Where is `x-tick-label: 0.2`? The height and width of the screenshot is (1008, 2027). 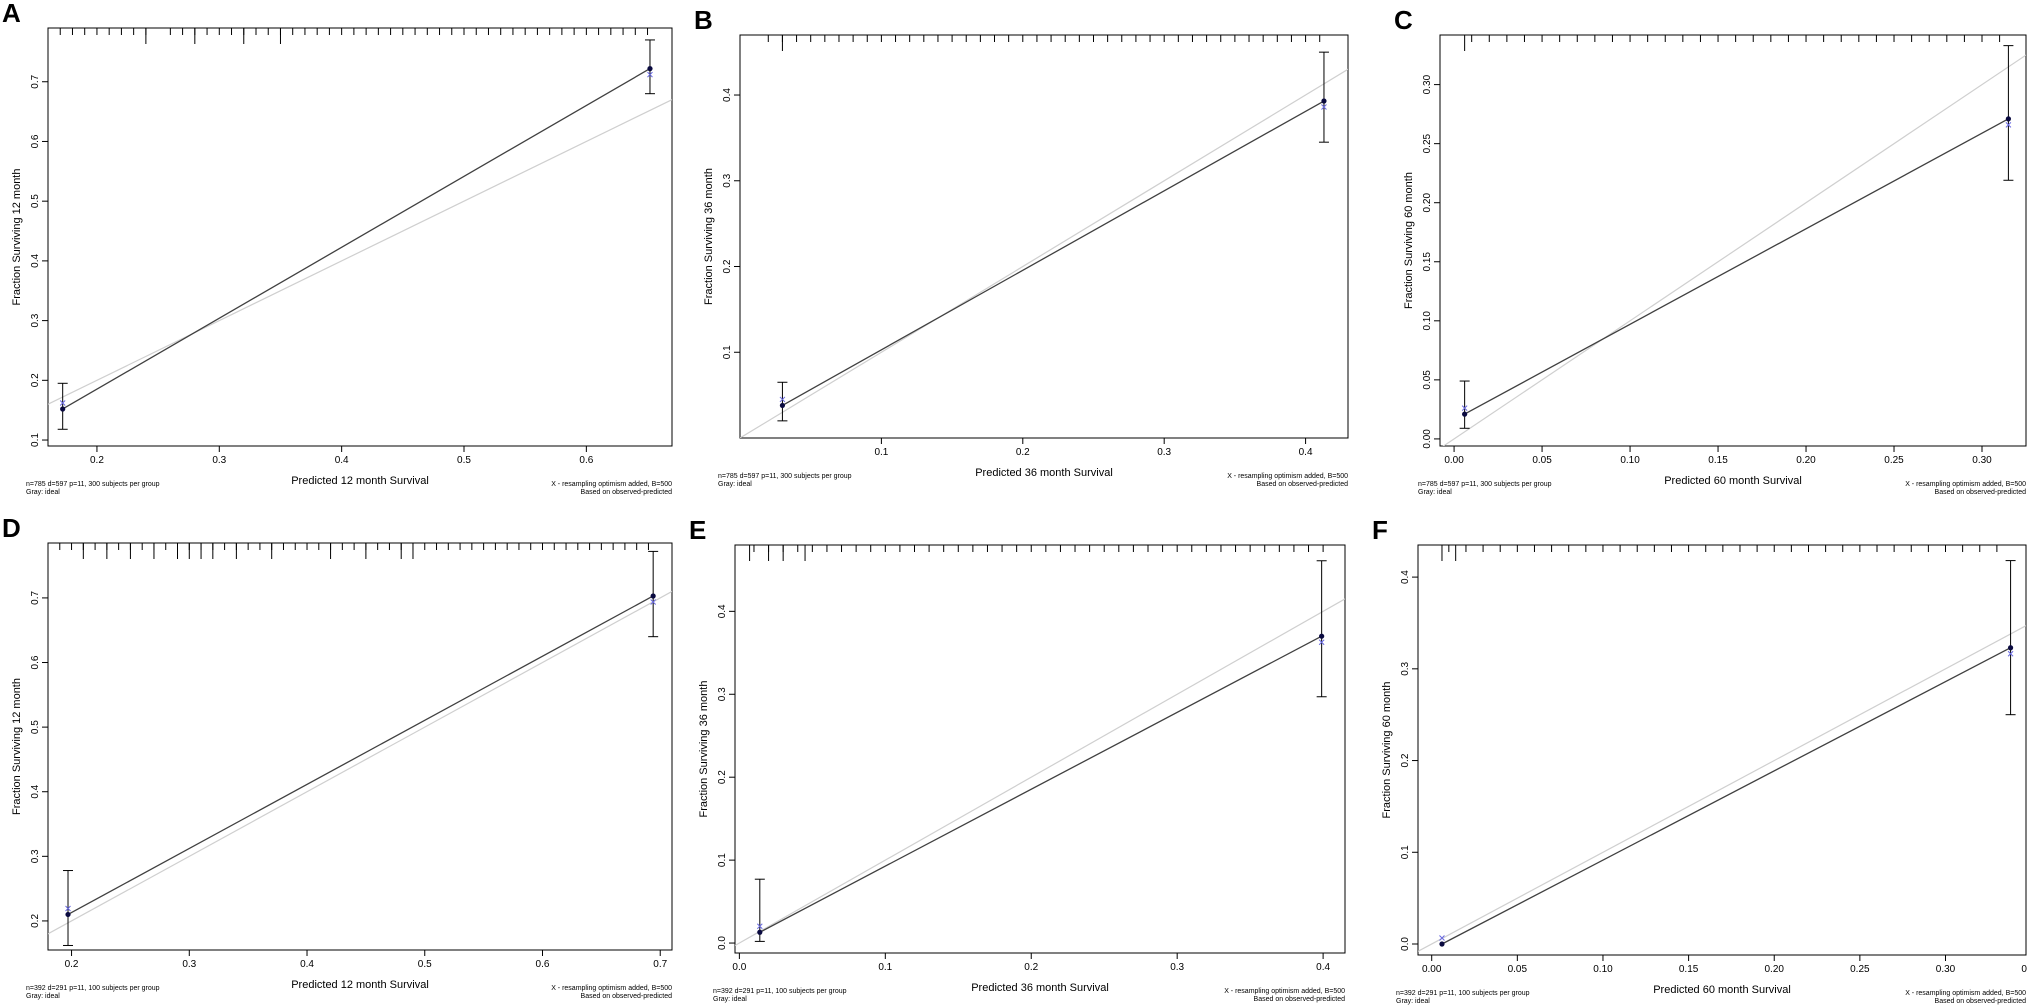 x-tick-label: 0.2 is located at coordinates (97, 460).